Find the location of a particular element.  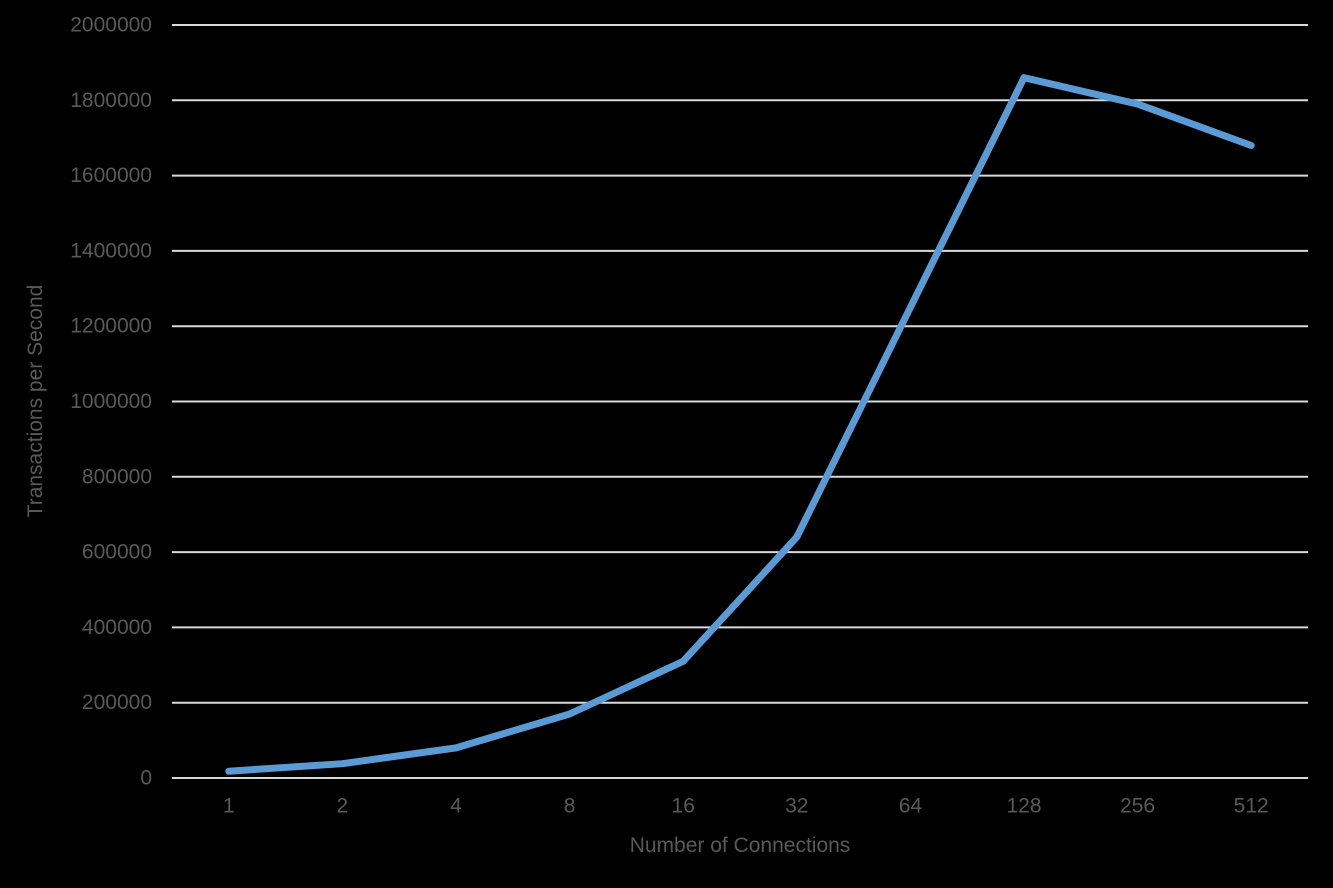

x-tick-label: 32 is located at coordinates (796, 806).